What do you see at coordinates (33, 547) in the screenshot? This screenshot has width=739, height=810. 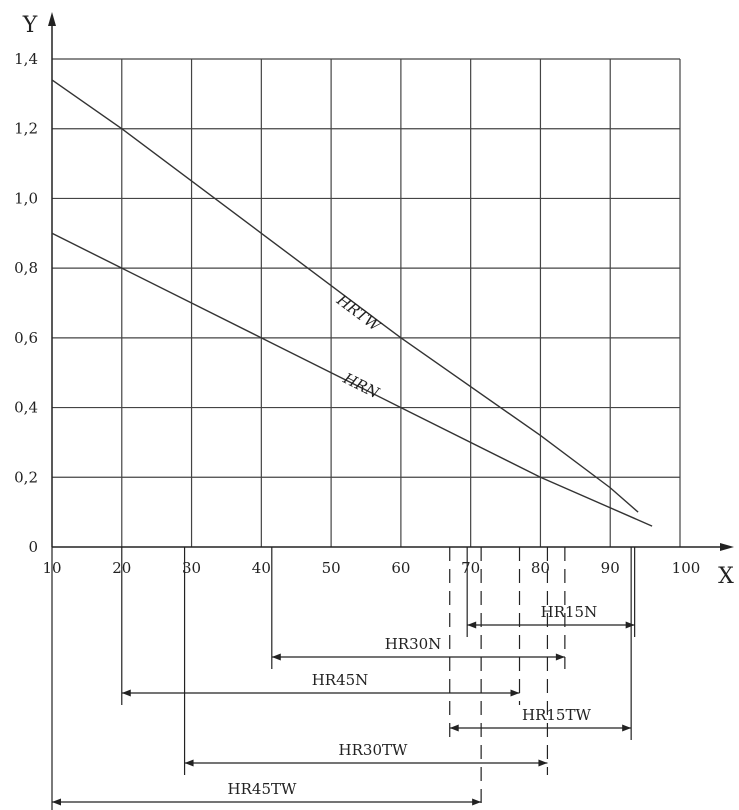 I see `y-tick-label: 0` at bounding box center [33, 547].